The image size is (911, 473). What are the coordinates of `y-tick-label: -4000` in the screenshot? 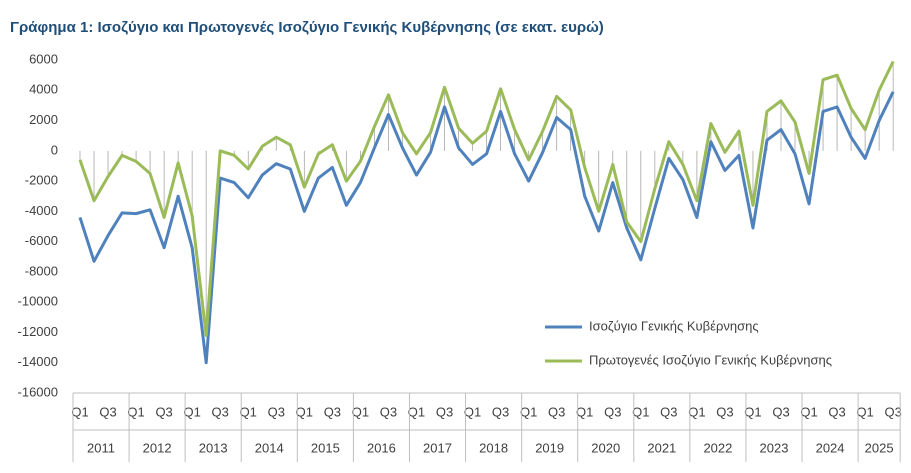 It's located at (41, 210).